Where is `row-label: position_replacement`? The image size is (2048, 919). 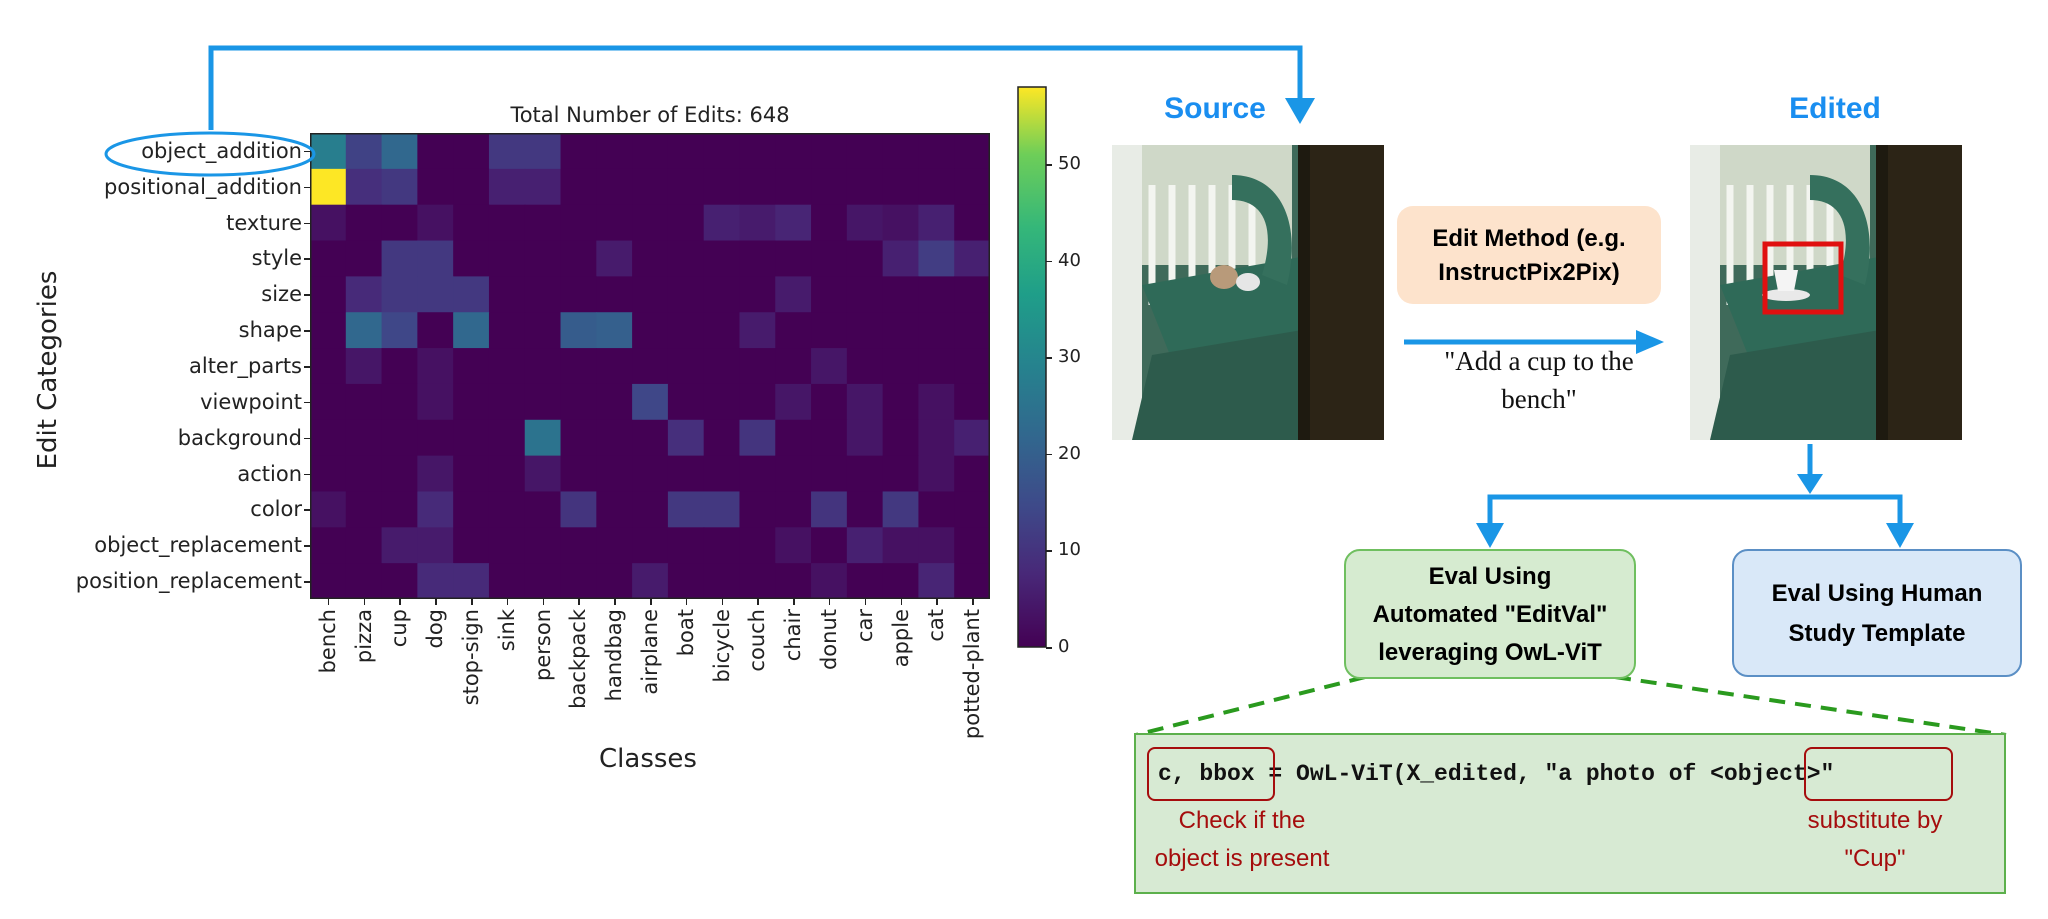 row-label: position_replacement is located at coordinates (188, 581).